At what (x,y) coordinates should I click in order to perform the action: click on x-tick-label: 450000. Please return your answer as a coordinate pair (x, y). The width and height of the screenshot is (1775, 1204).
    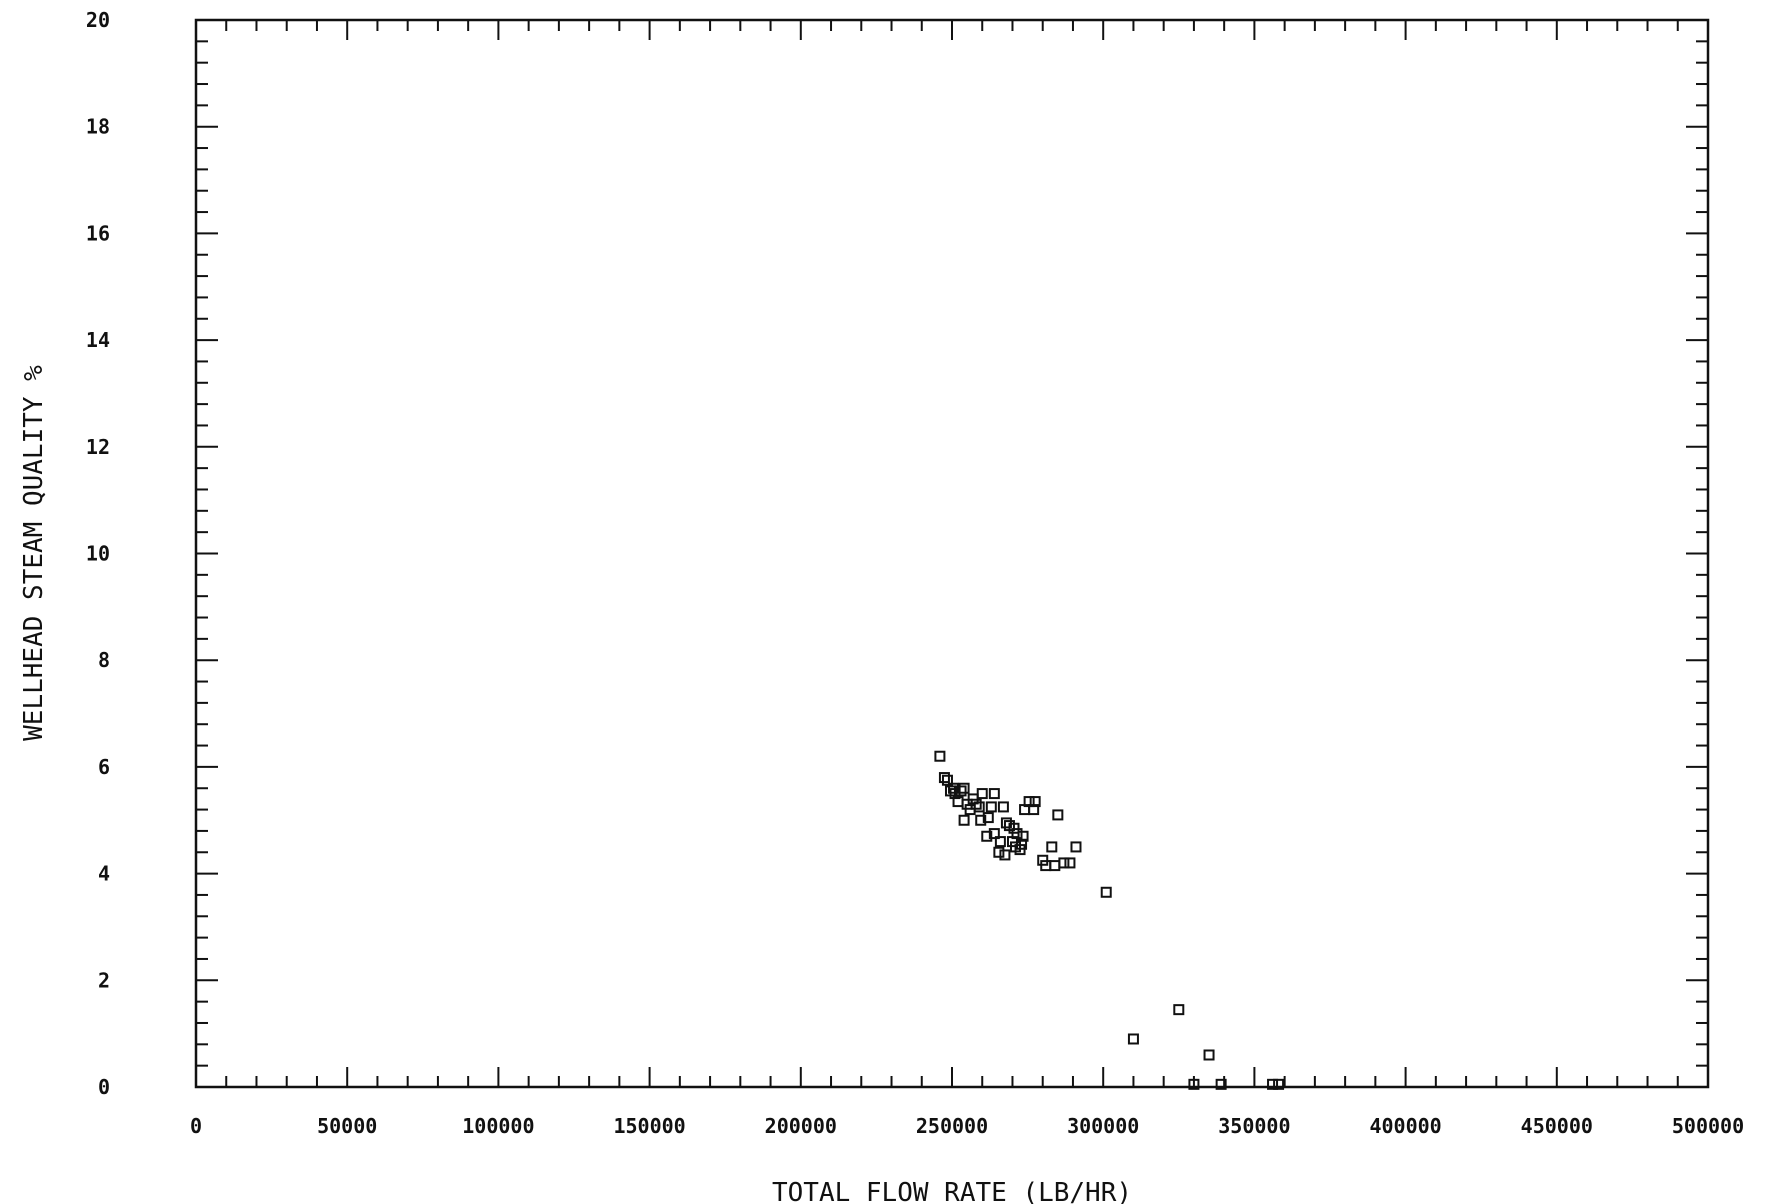
    Looking at the image, I should click on (1557, 1126).